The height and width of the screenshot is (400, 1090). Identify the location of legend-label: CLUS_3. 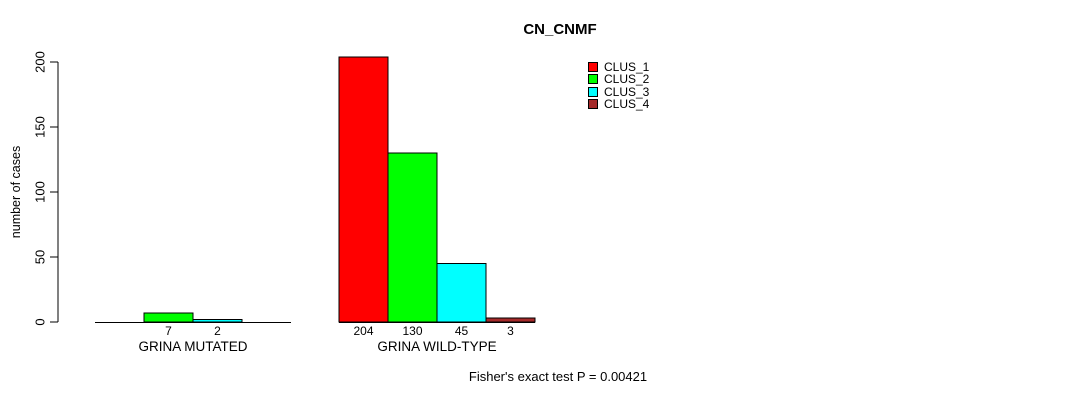
(627, 91).